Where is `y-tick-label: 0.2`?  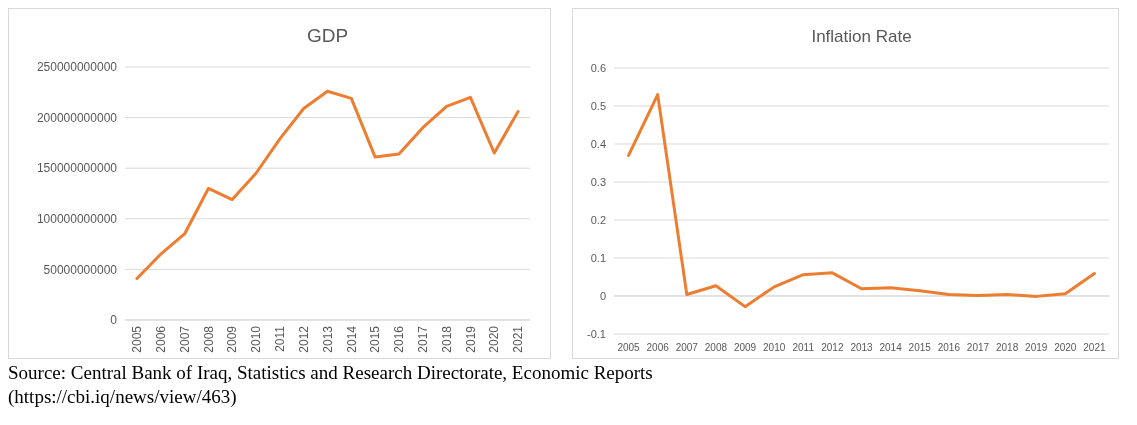 y-tick-label: 0.2 is located at coordinates (598, 219).